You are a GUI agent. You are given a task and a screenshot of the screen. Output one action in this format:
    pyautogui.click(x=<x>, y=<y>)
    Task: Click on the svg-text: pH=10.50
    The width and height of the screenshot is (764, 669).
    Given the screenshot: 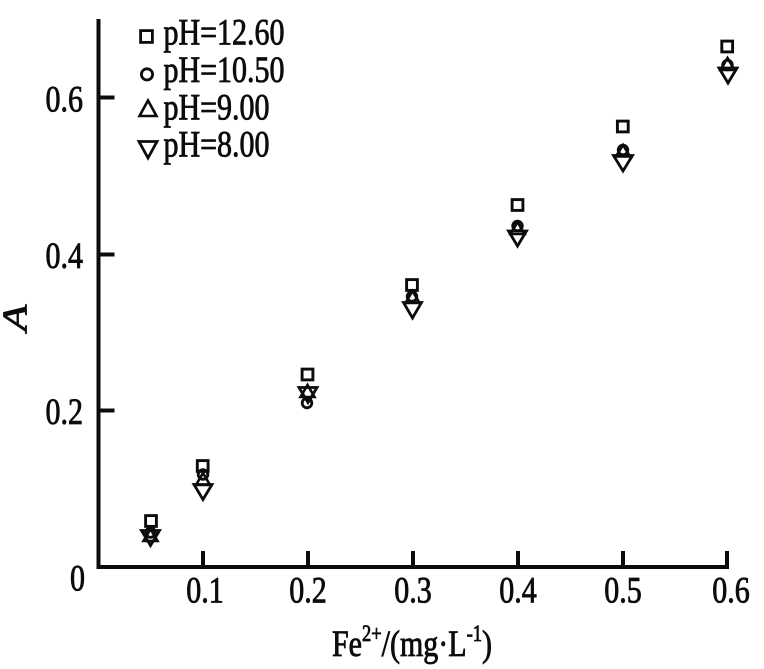 What is the action you would take?
    pyautogui.click(x=224, y=70)
    